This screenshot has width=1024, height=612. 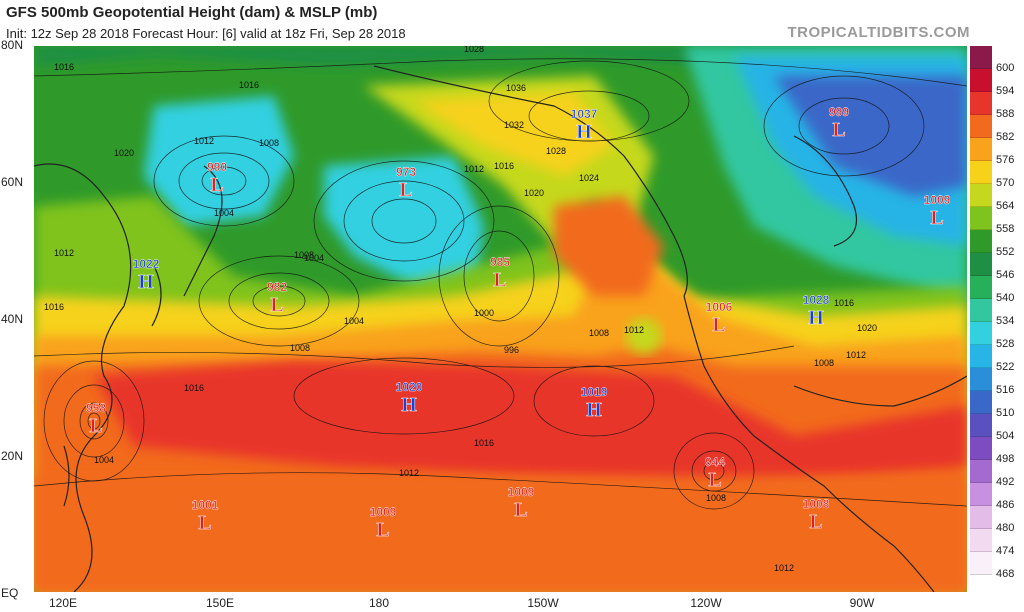 What do you see at coordinates (269, 143) in the screenshot?
I see `isobar-label: 1008` at bounding box center [269, 143].